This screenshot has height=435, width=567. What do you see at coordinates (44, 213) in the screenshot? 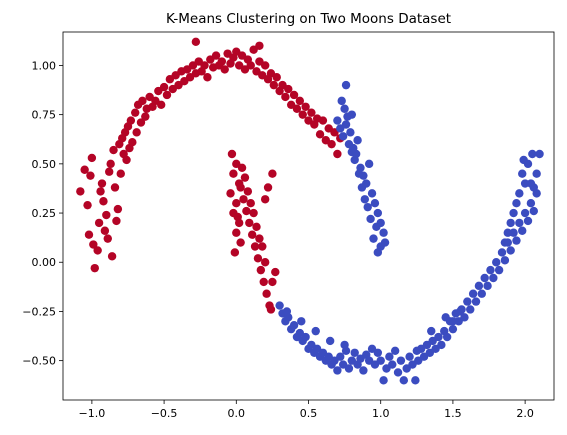
I see `y-tick-label: 0.25` at bounding box center [44, 213].